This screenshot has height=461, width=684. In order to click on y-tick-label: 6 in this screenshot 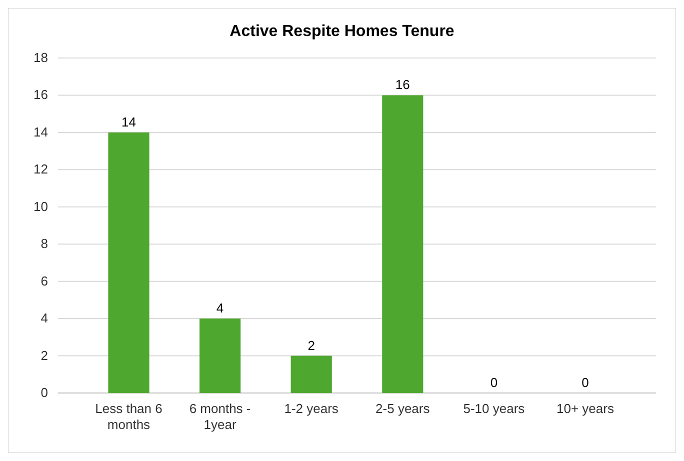, I will do `click(44, 280)`.